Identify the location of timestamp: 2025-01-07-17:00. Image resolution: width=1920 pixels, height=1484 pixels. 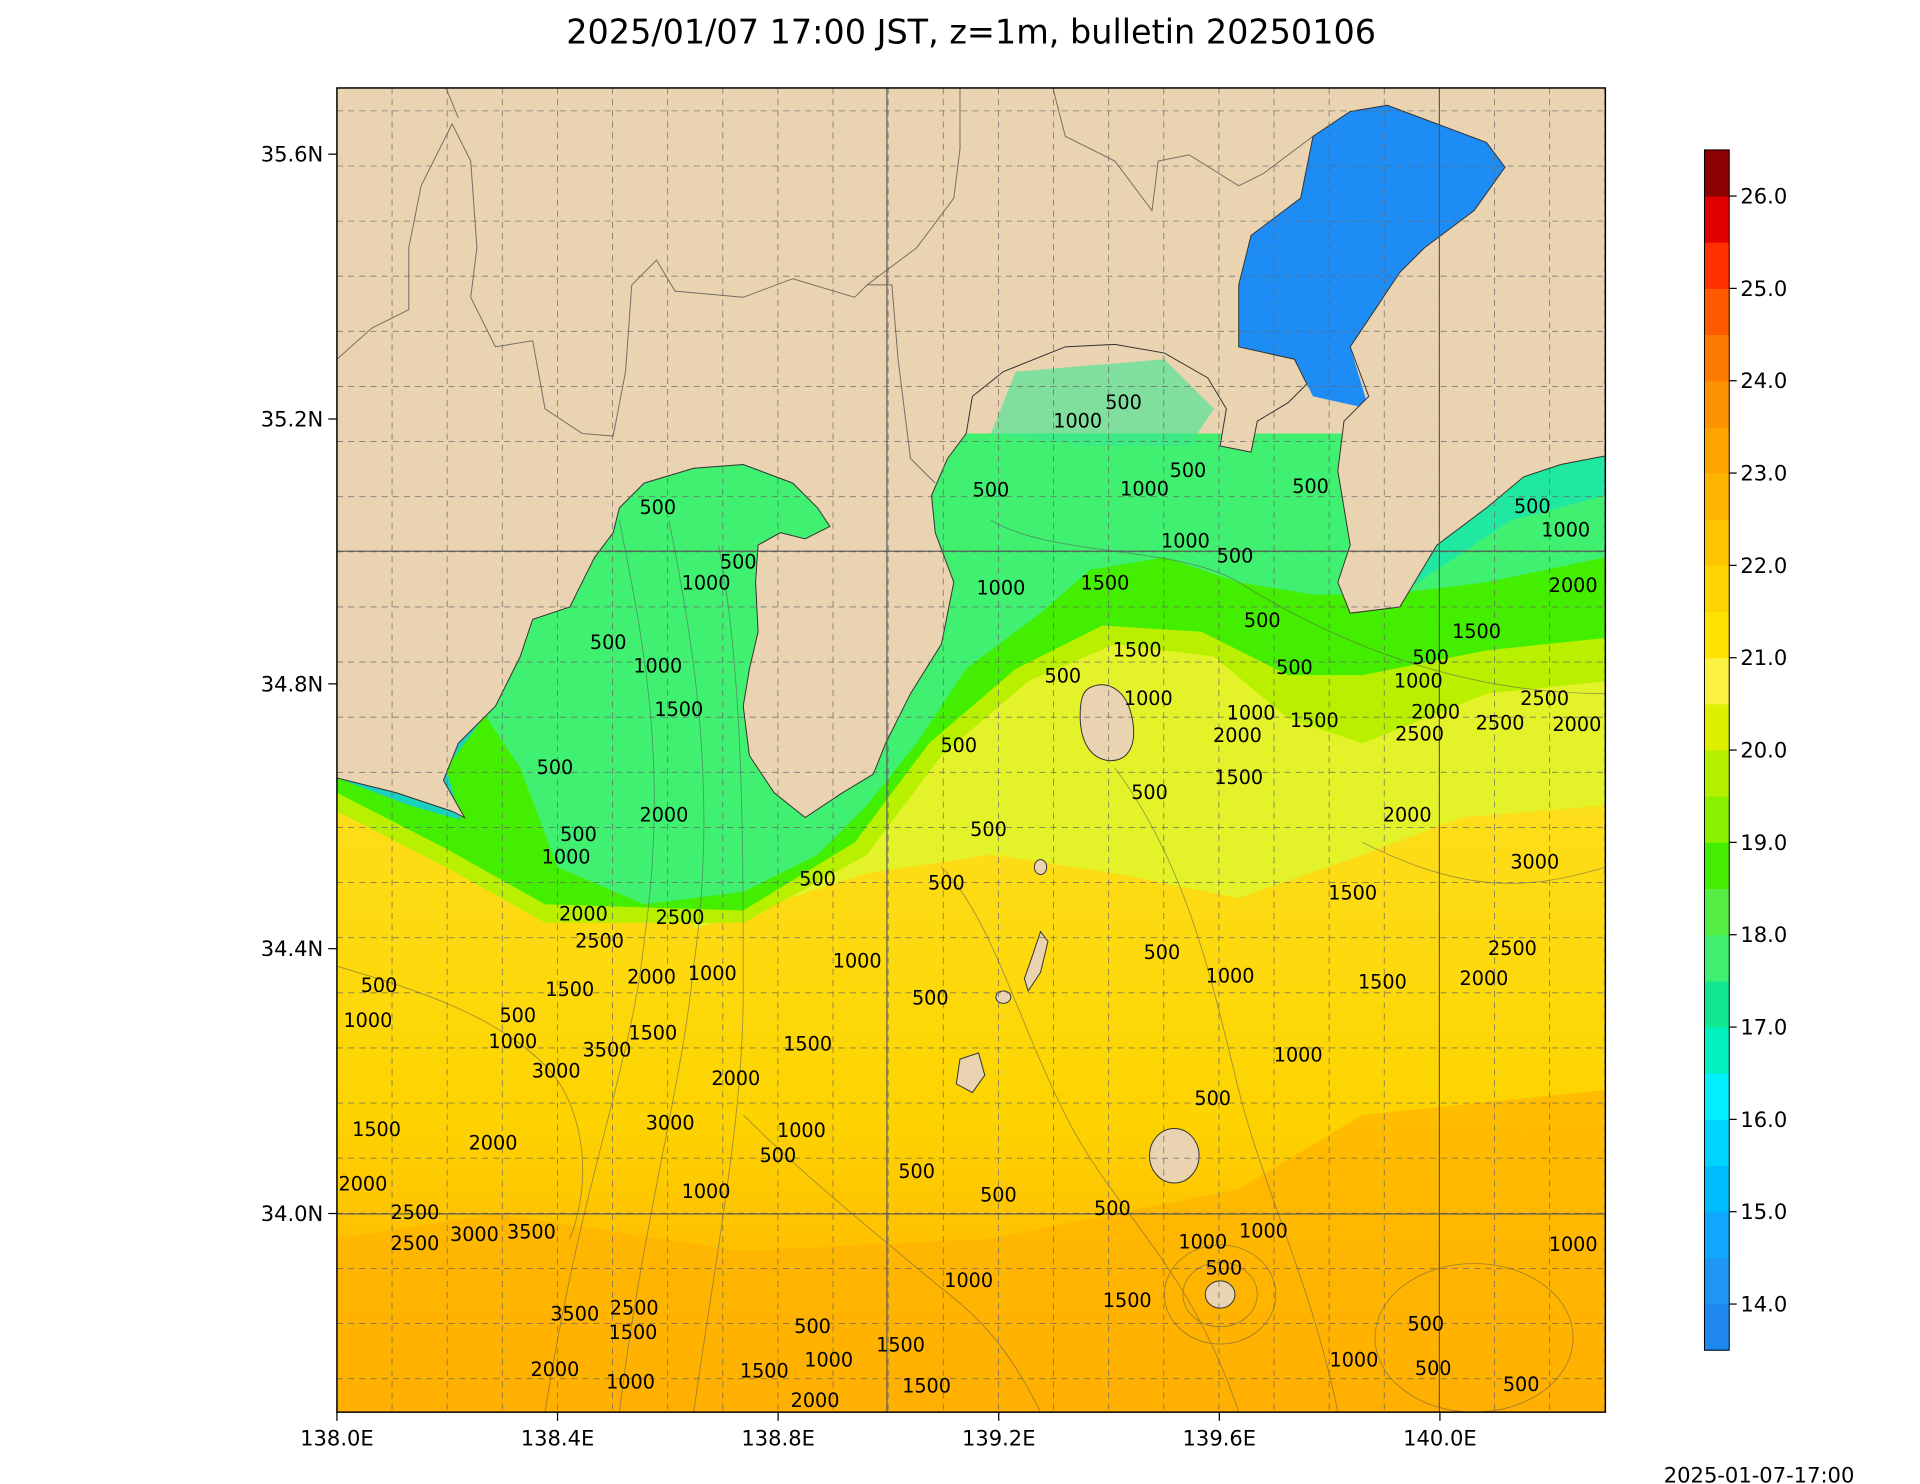
(1759, 1473).